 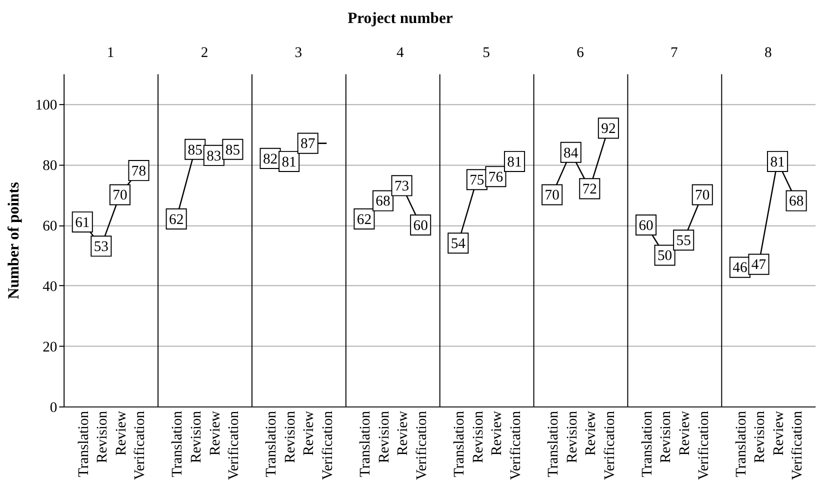 I want to click on chart-title: 6, so click(x=580, y=53).